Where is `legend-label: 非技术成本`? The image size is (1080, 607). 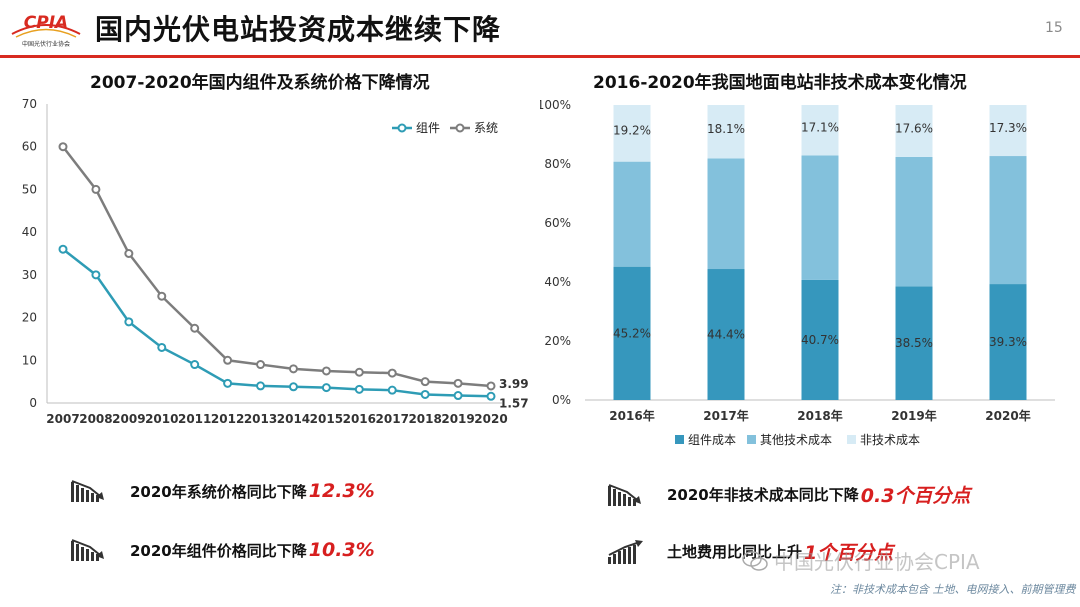
legend-label: 非技术成本 is located at coordinates (890, 440).